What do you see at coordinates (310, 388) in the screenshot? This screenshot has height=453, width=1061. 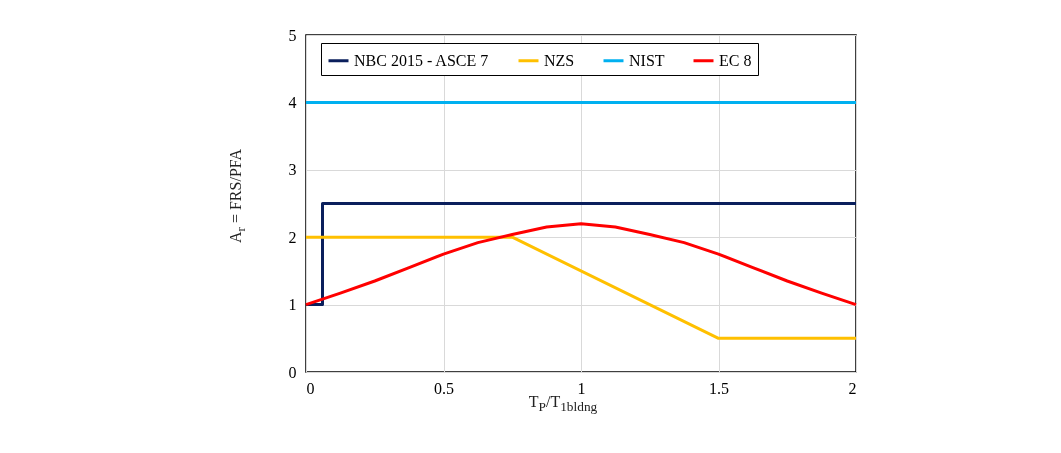 I see `x-tick-label: 0` at bounding box center [310, 388].